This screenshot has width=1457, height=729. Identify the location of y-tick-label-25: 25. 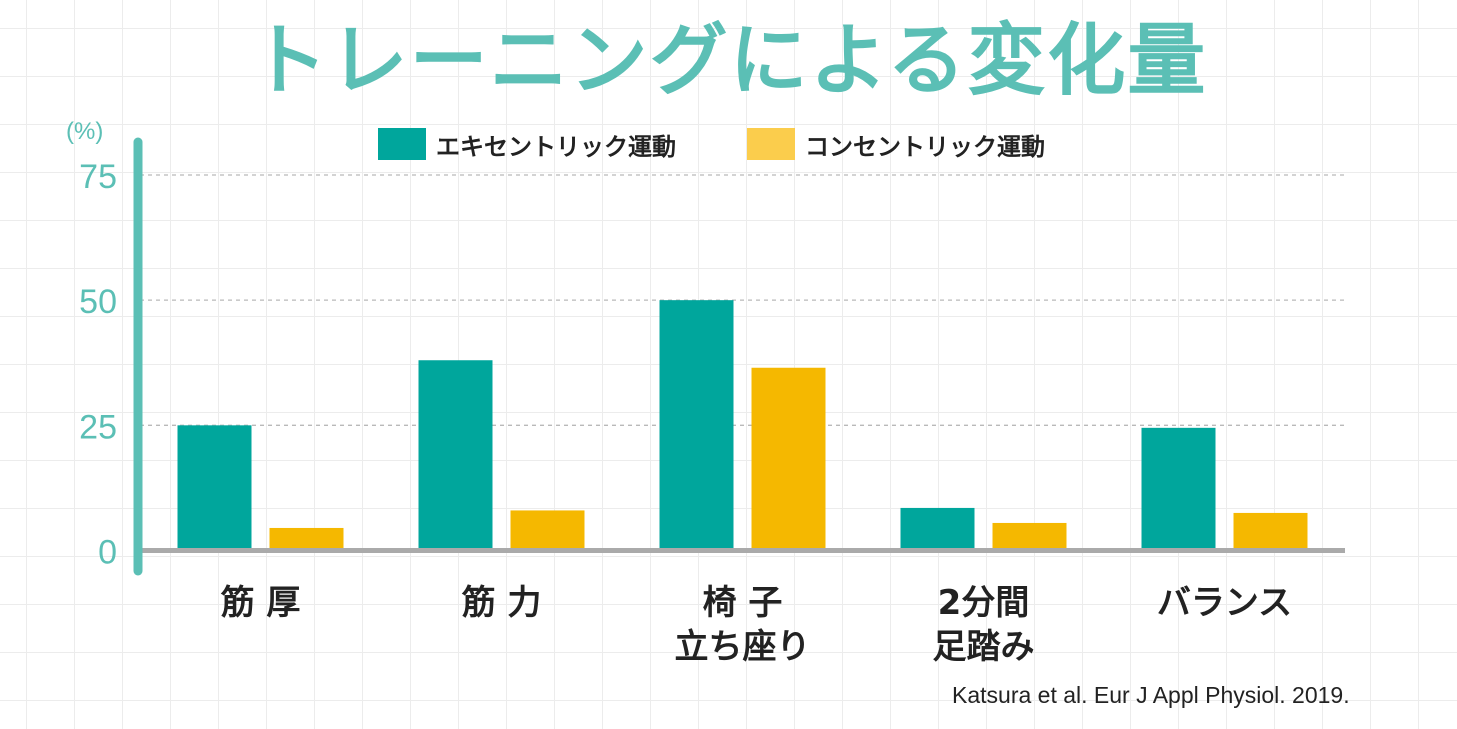
(98, 427).